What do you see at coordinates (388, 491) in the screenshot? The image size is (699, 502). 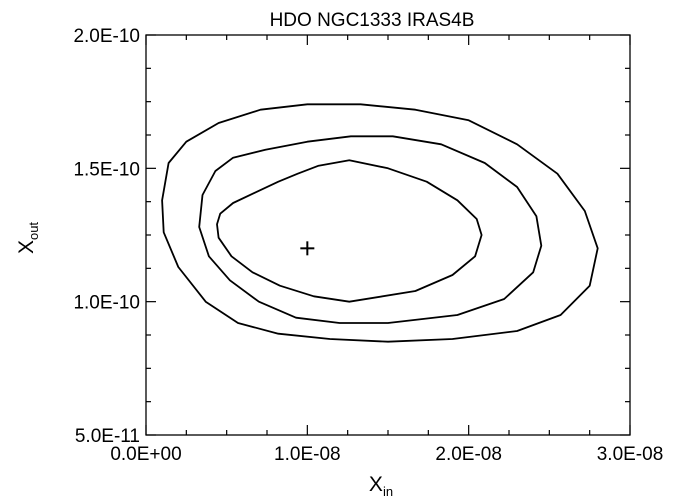 I see `x-axis-label-subscript: in` at bounding box center [388, 491].